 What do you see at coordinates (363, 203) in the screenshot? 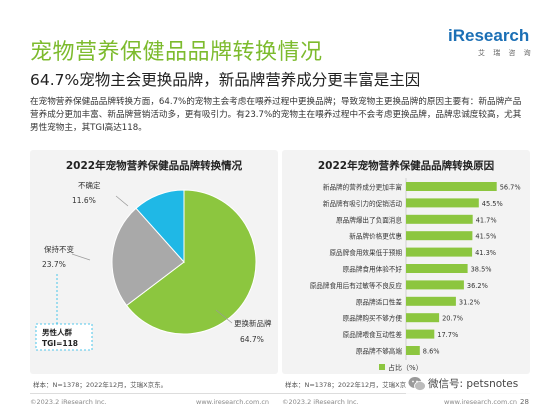
I see `bar-category-label: 新品牌有吸引力的促销活动` at bounding box center [363, 203].